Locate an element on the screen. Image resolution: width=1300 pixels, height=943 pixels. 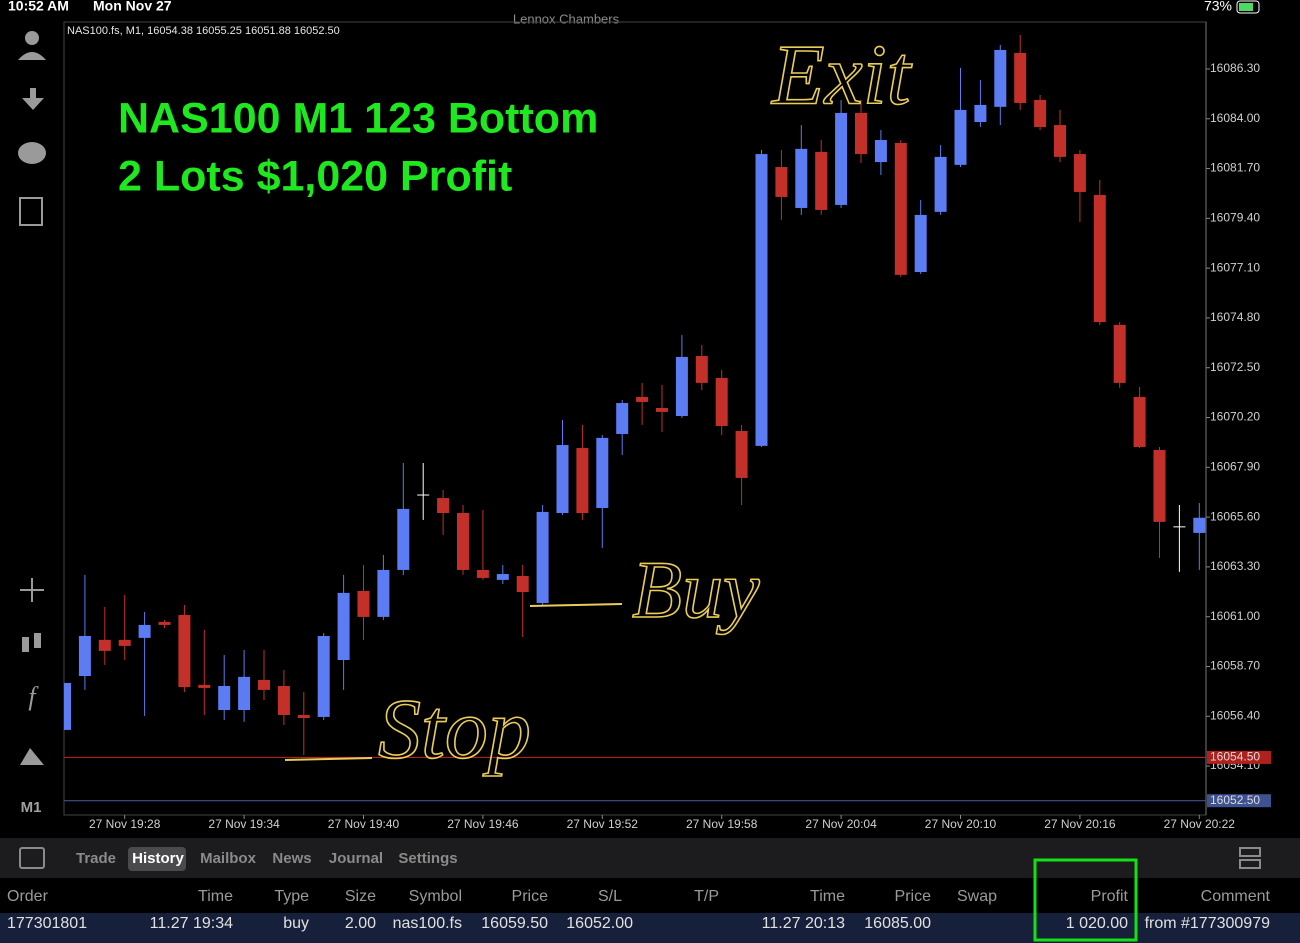
table-row is located at coordinates (650, 928).